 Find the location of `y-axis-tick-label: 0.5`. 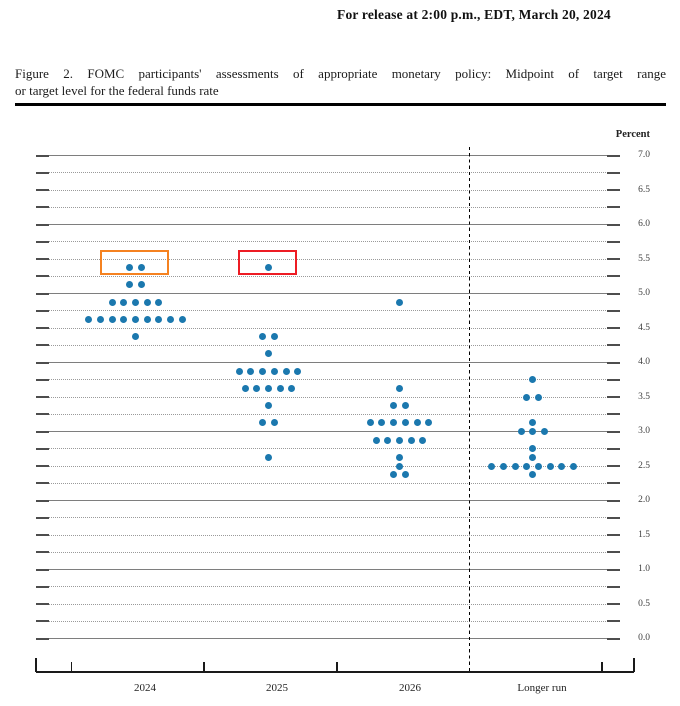

y-axis-tick-label: 0.5 is located at coordinates (644, 603).